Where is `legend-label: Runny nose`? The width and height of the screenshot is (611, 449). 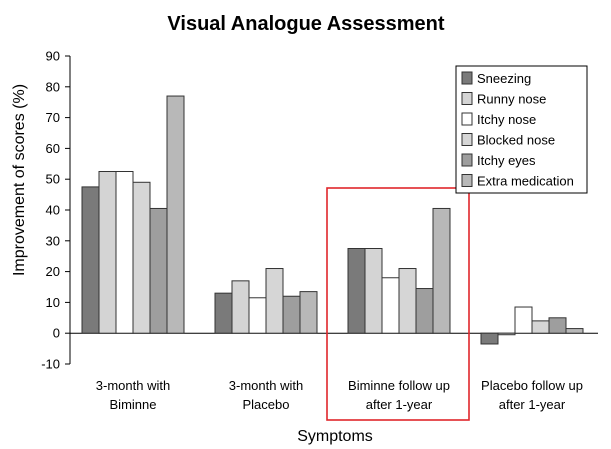 legend-label: Runny nose is located at coordinates (511, 99).